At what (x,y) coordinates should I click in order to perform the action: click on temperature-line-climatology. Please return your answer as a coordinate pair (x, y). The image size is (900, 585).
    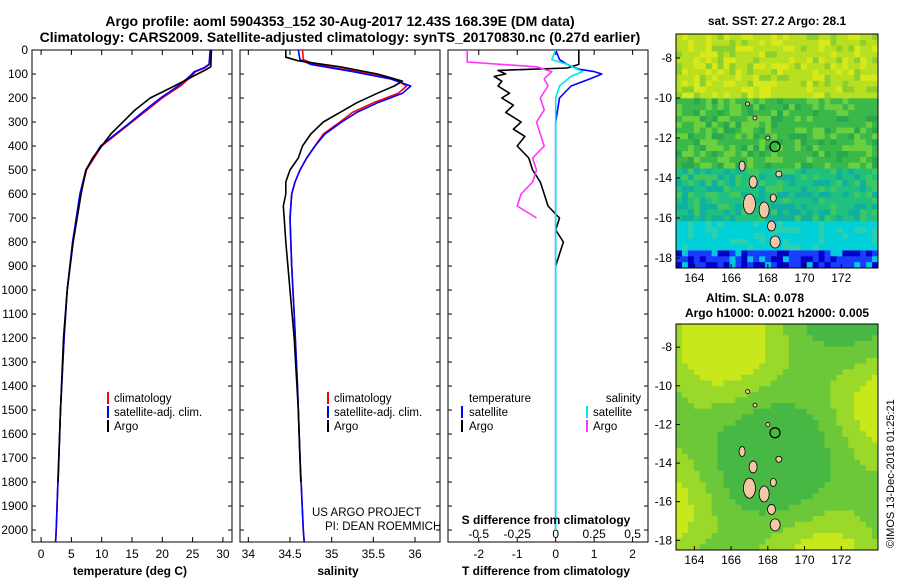
    Looking at the image, I should click on (133, 296).